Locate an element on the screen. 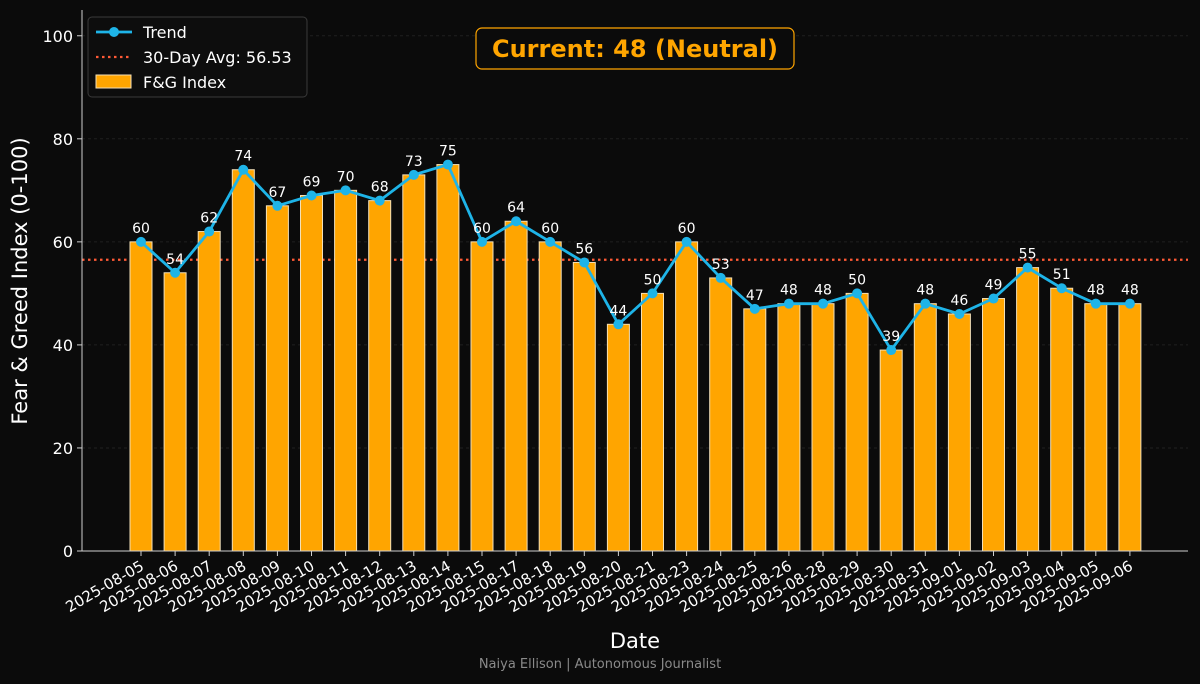 This screenshot has width=1200, height=684. legend-bar-label: F&G Index is located at coordinates (184, 82).